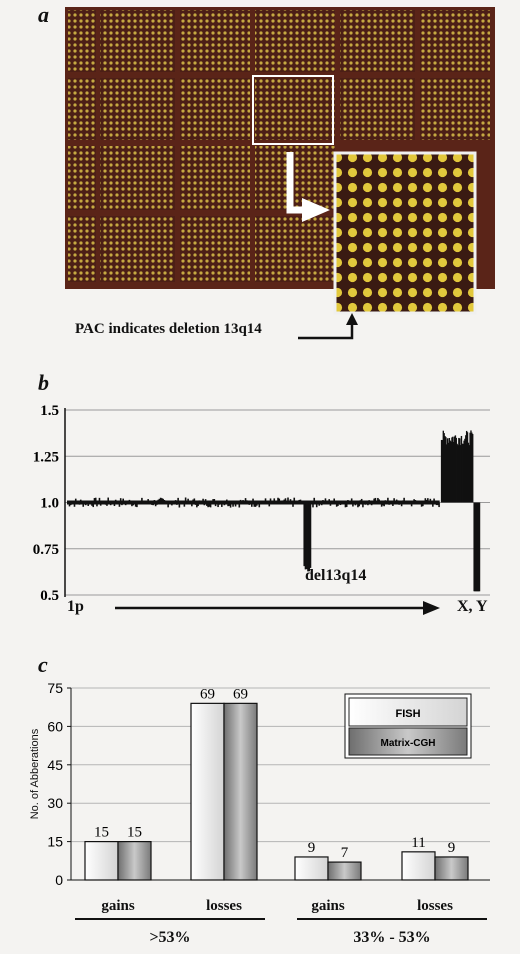 This screenshot has height=954, width=520. What do you see at coordinates (59, 784) in the screenshot?
I see `bar-chart-y-ticks: 0 15 30 45 60 75` at bounding box center [59, 784].